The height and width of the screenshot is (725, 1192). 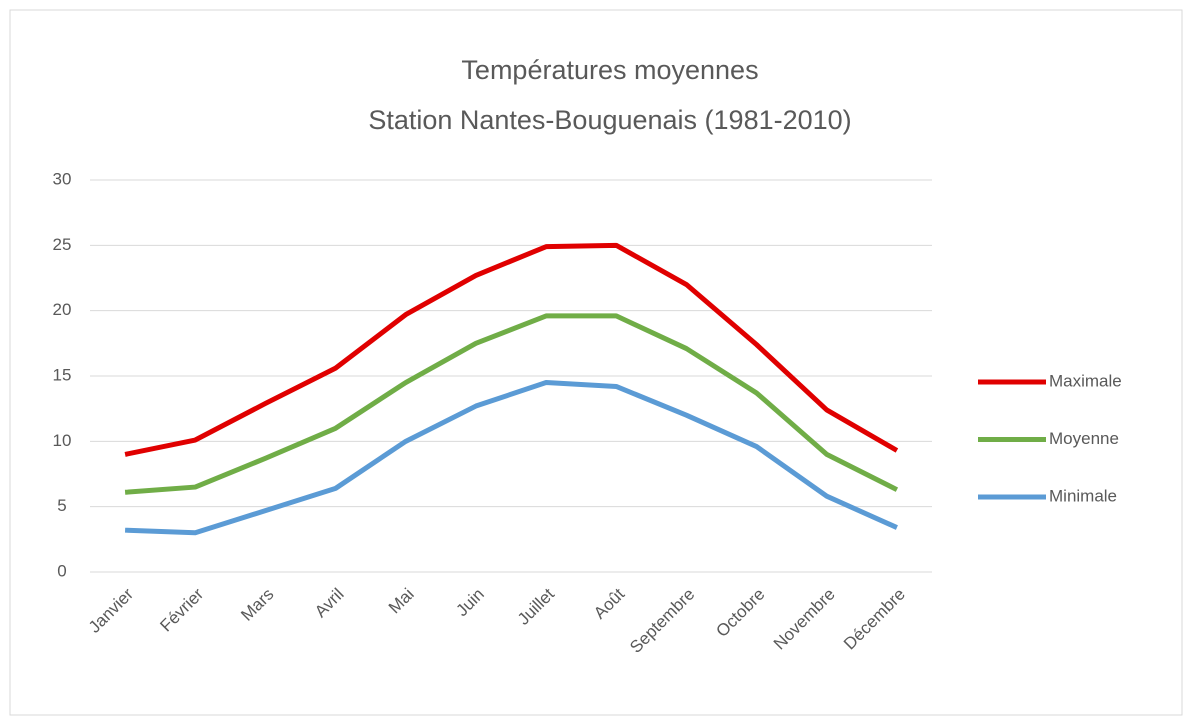 I want to click on y-tick-label: 15, so click(x=62, y=374).